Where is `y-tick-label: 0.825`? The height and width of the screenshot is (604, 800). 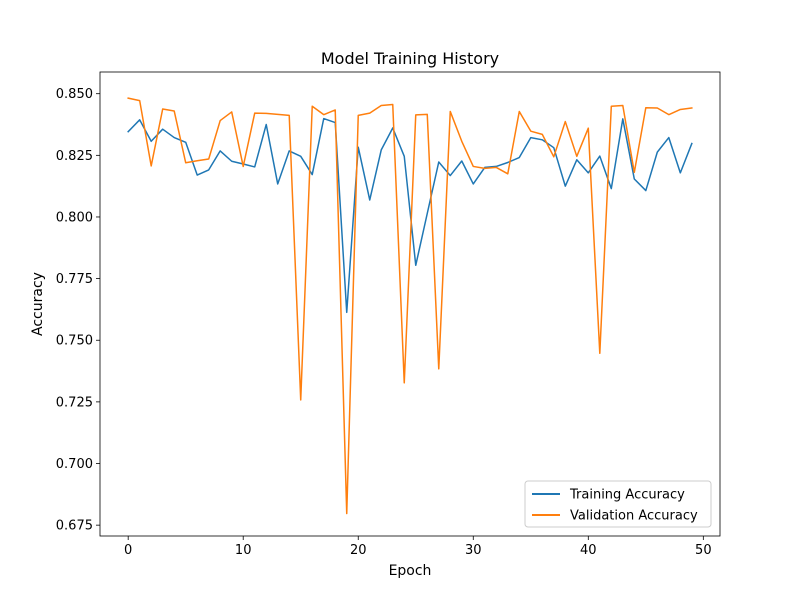
y-tick-label: 0.825 is located at coordinates (74, 156).